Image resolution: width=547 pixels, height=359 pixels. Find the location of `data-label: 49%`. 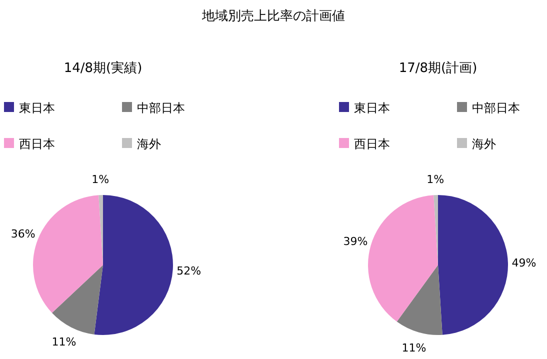

data-label: 49% is located at coordinates (524, 263).